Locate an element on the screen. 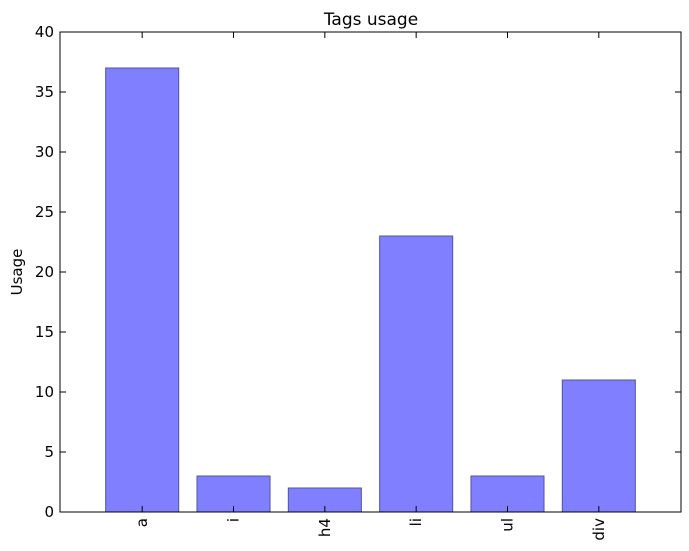  chart-title: Tags usage is located at coordinates (370, 20).